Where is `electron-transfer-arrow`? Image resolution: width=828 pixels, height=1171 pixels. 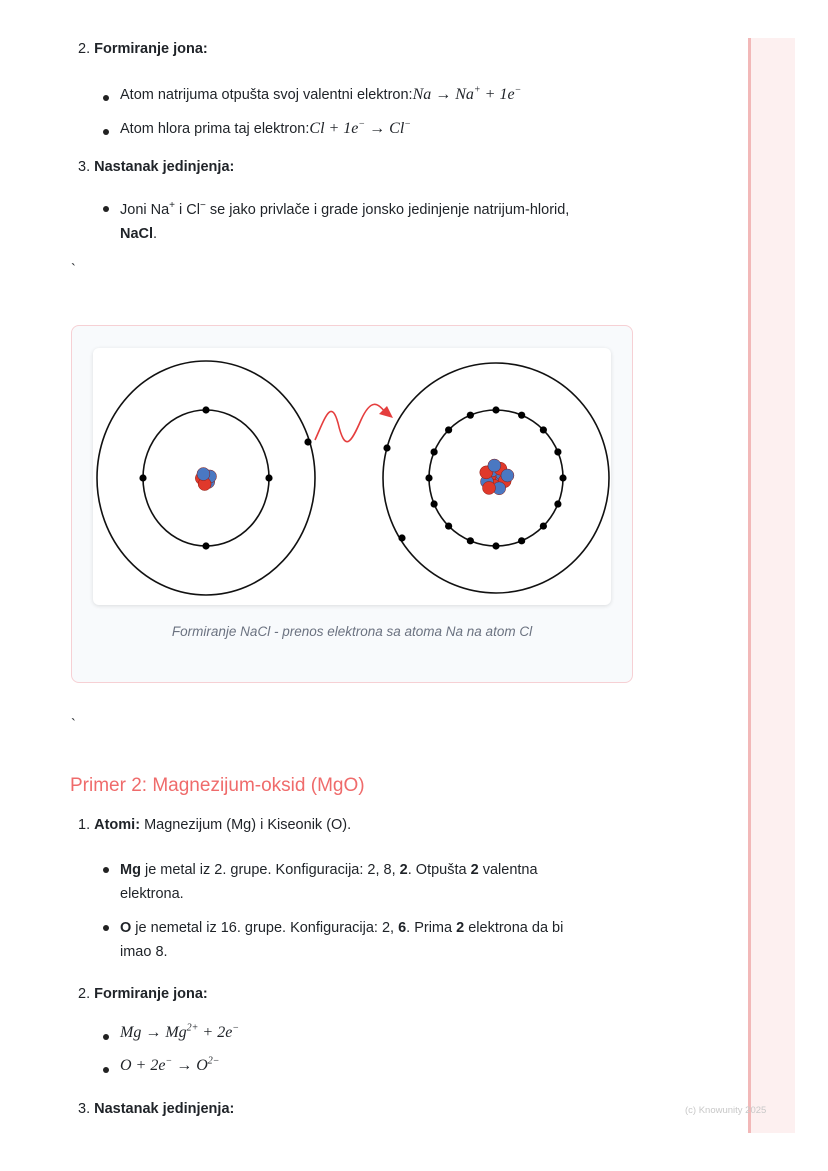 electron-transfer-arrow is located at coordinates (350, 423).